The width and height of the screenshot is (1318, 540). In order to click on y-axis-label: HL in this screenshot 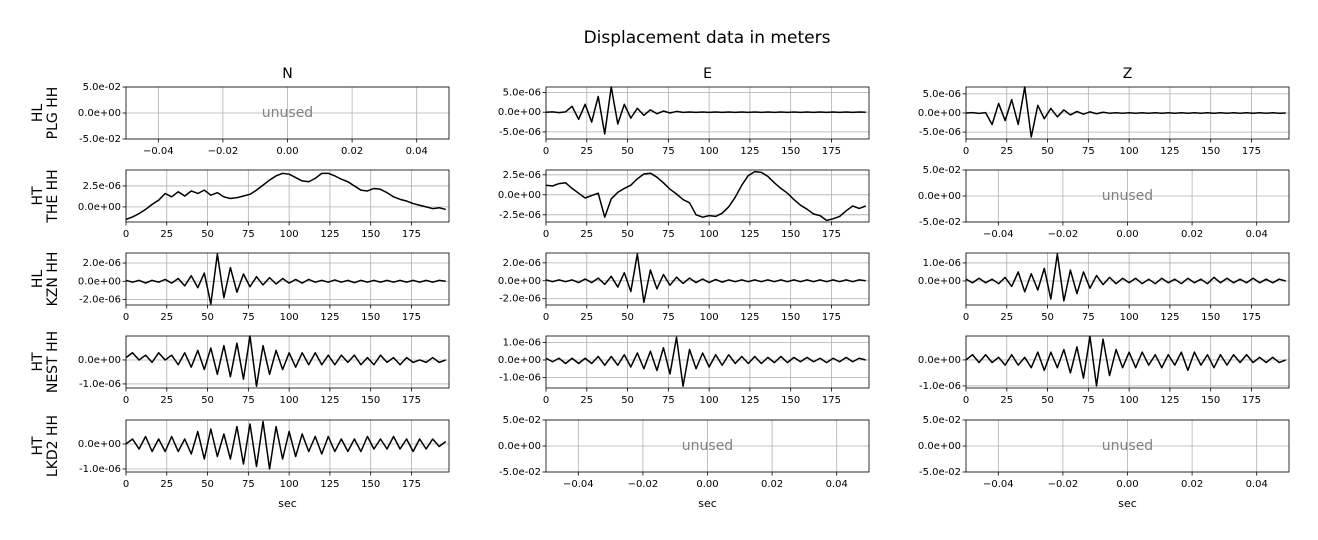, I will do `click(38, 279)`.